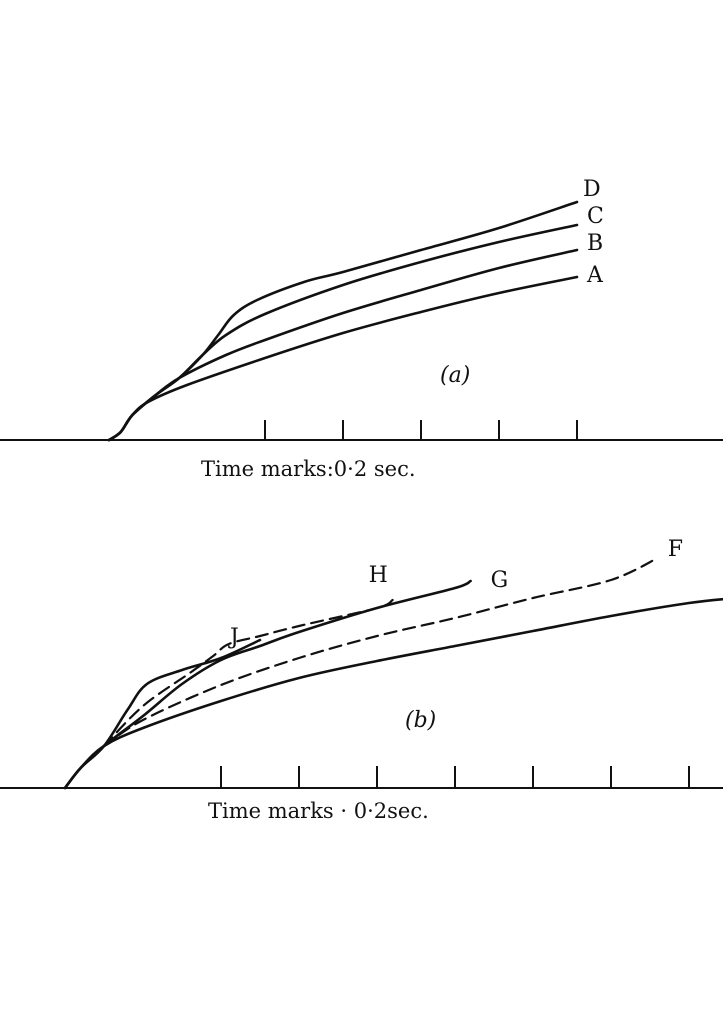 This screenshot has width=723, height=1024. Describe the element at coordinates (455, 593) in the screenshot. I see `panel-b-series-labels: EFGHJ` at that location.